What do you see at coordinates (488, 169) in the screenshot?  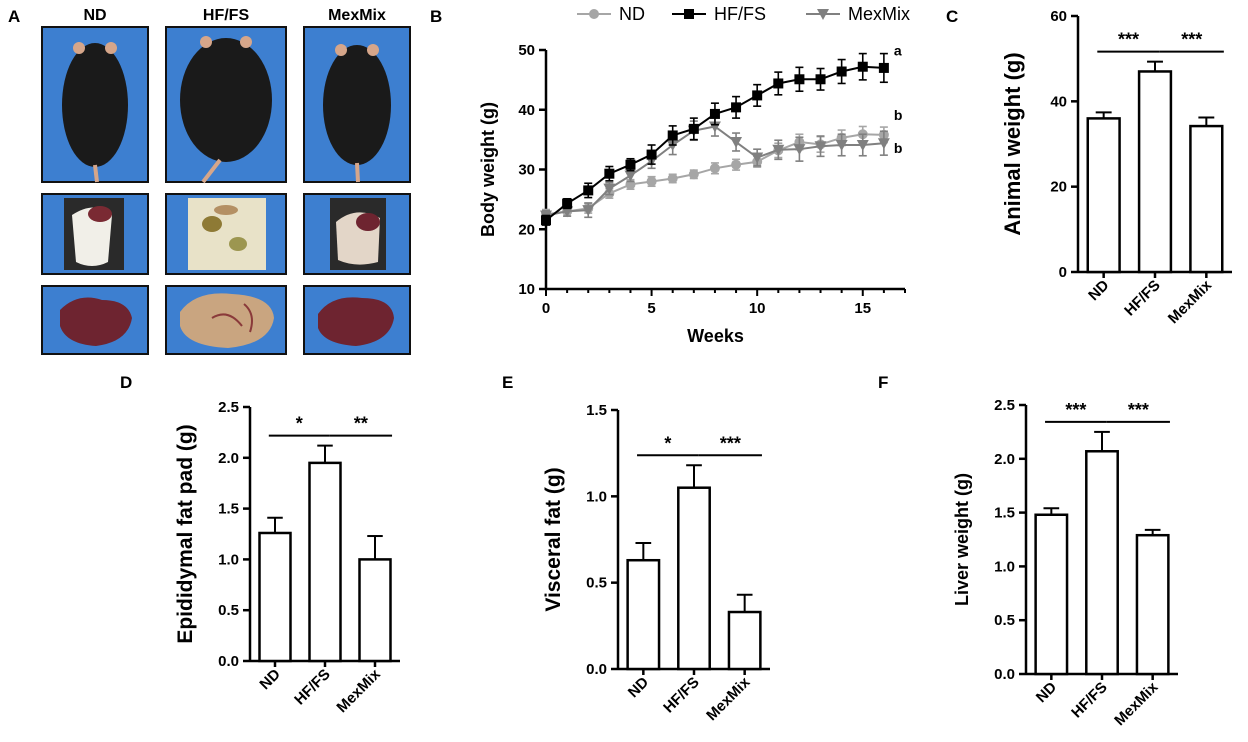 I see `y-axis-label: Body weight (g)` at bounding box center [488, 169].